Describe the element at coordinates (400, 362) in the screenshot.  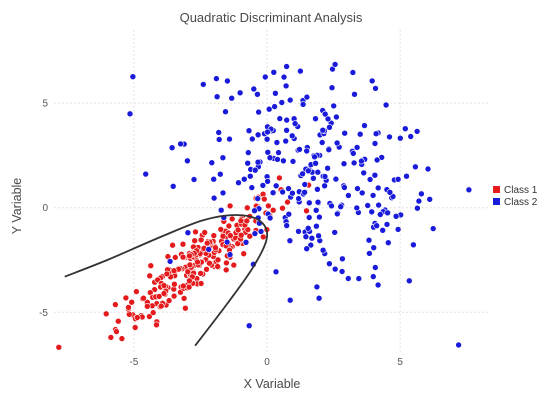
I see `x-tick-label: 5` at that location.